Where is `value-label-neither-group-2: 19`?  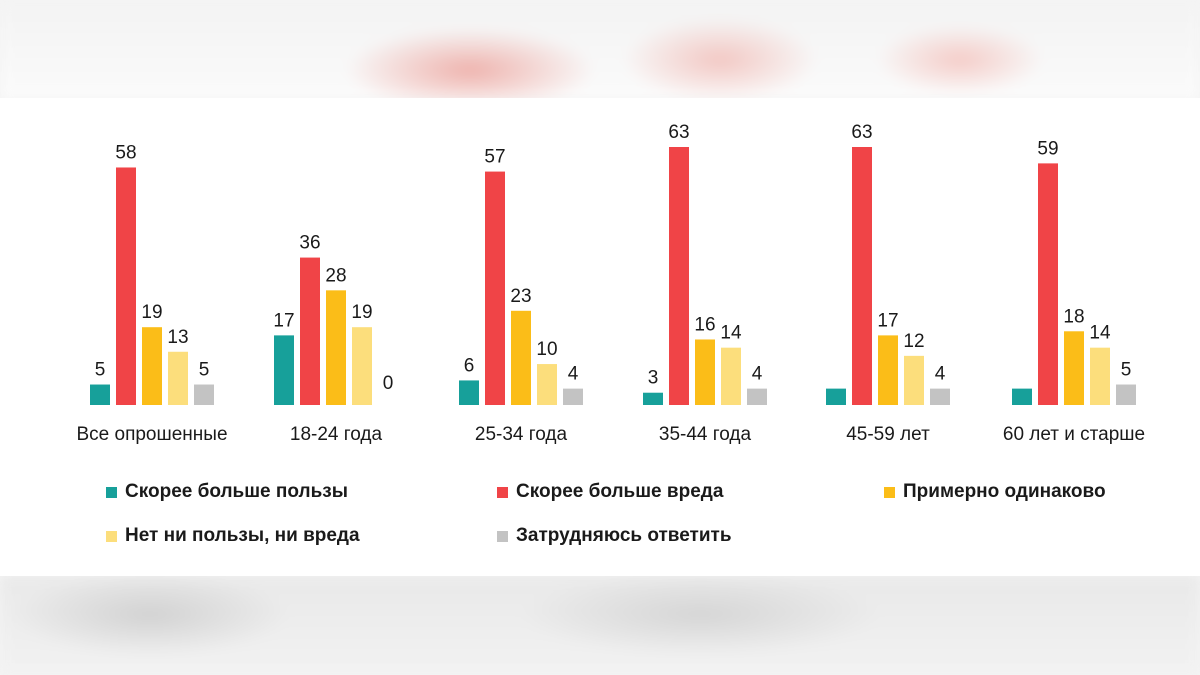 value-label-neither-group-2: 19 is located at coordinates (361, 312).